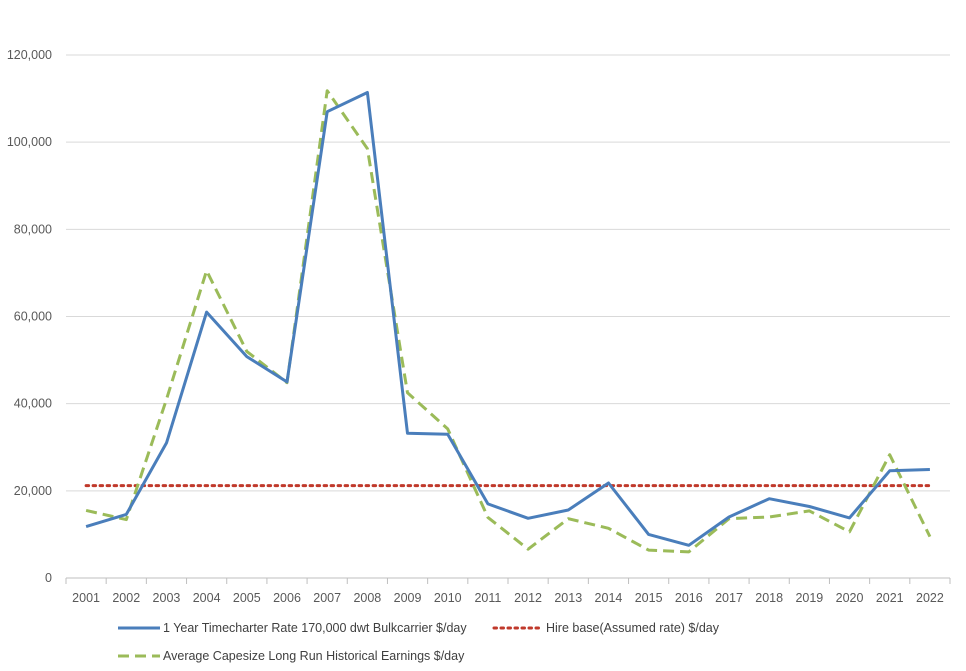 The height and width of the screenshot is (671, 966). Describe the element at coordinates (33, 317) in the screenshot. I see `y-tick-label: 60,000` at that location.